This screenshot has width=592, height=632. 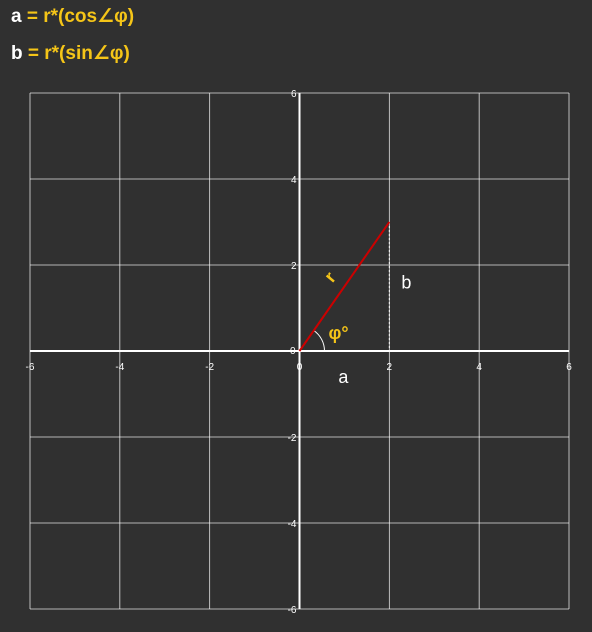 I want to click on y-tick-label: 6, so click(x=294, y=94).